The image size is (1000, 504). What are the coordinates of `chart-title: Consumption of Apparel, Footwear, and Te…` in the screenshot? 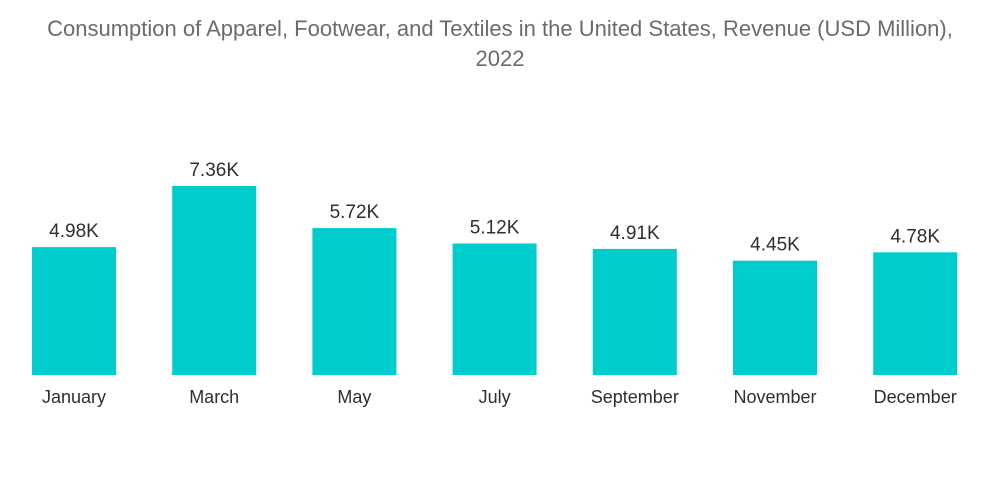 It's located at (500, 44).